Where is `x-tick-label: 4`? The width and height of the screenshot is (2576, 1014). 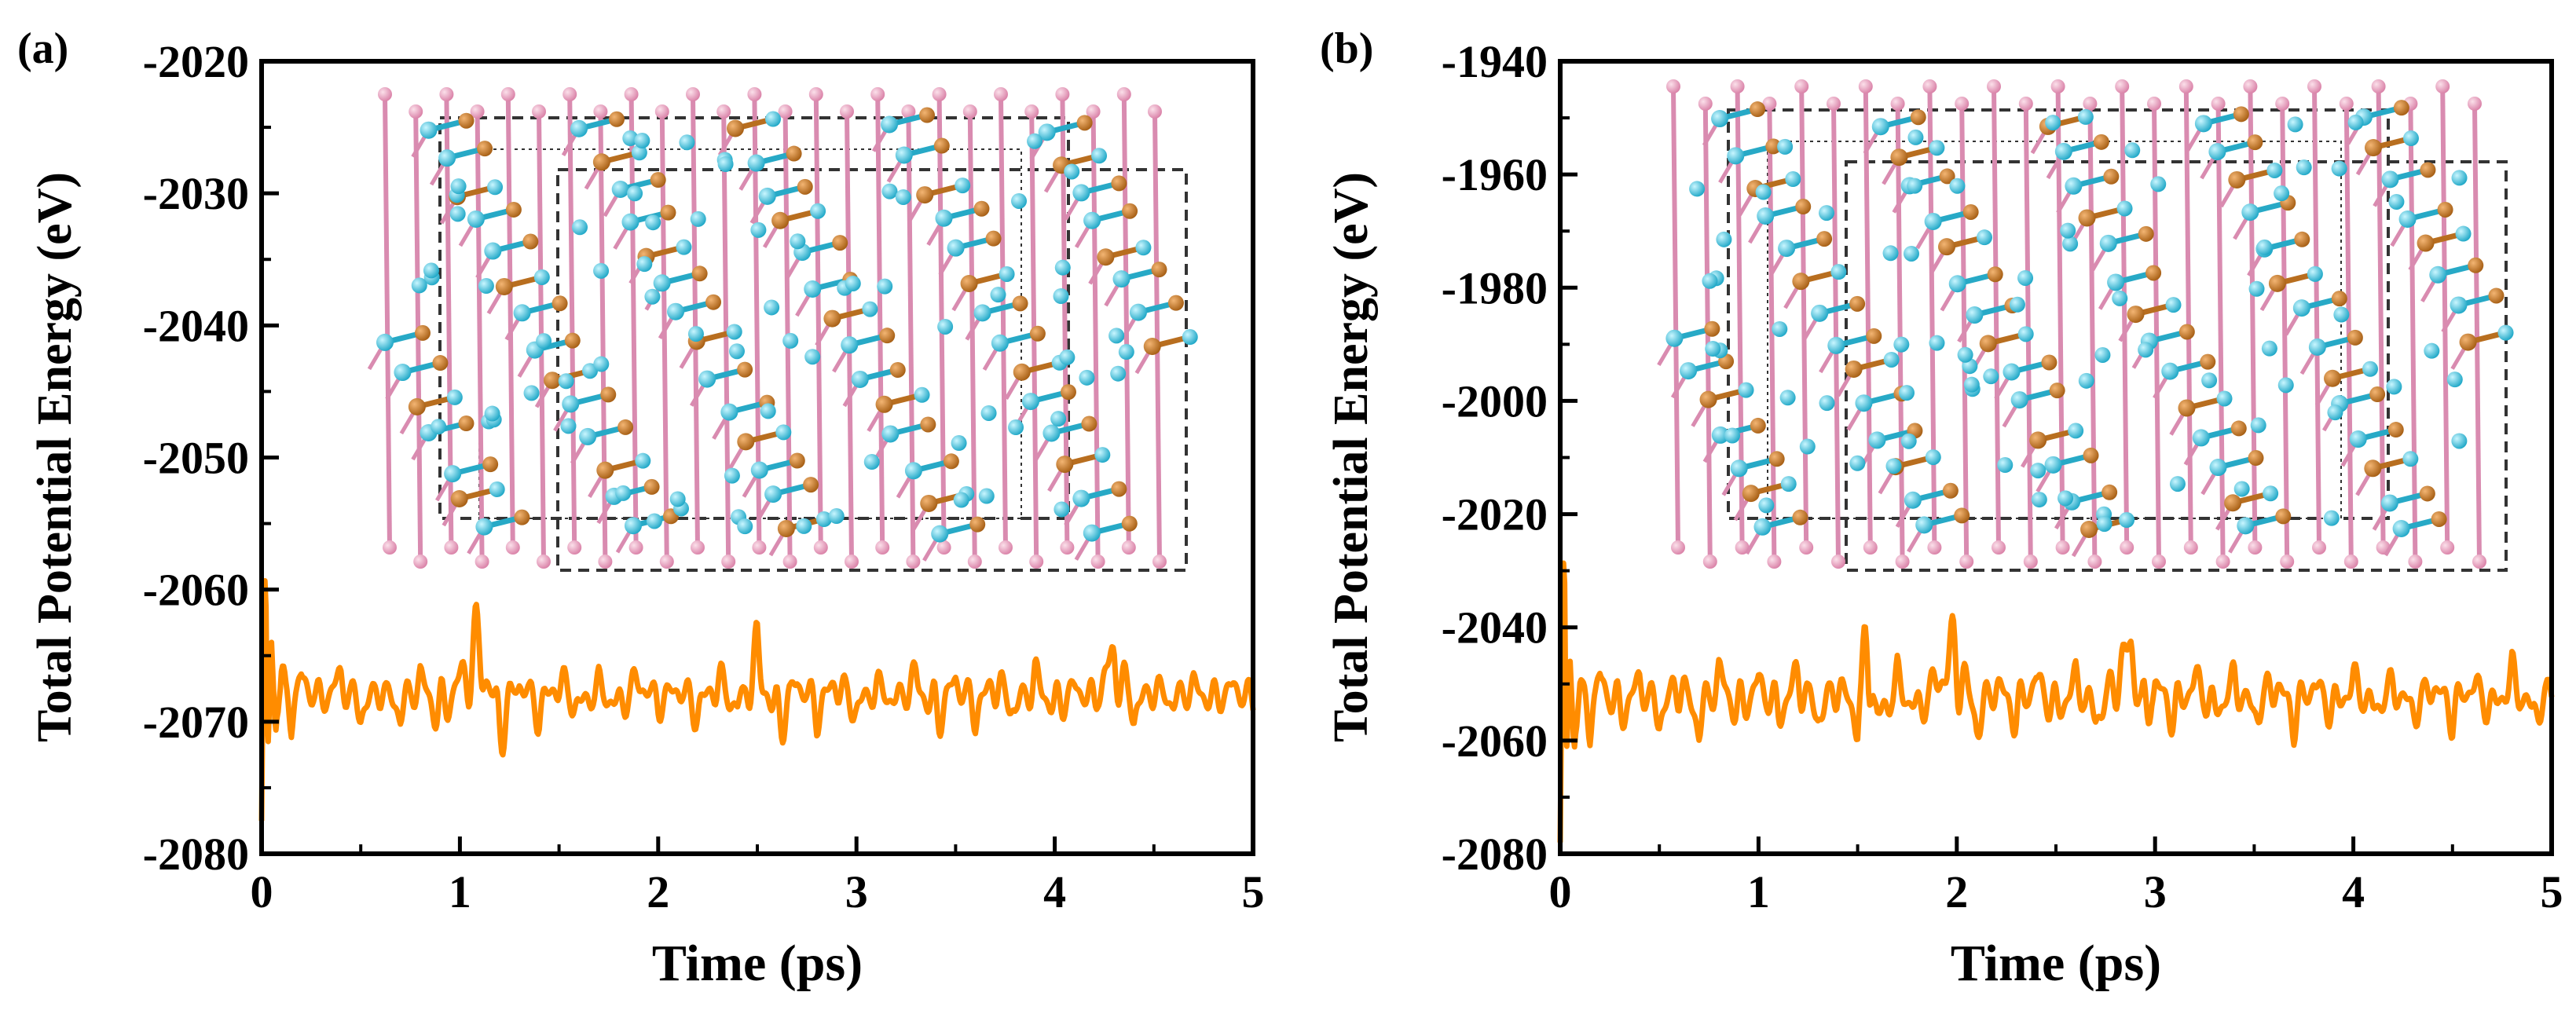 x-tick-label: 4 is located at coordinates (1054, 891).